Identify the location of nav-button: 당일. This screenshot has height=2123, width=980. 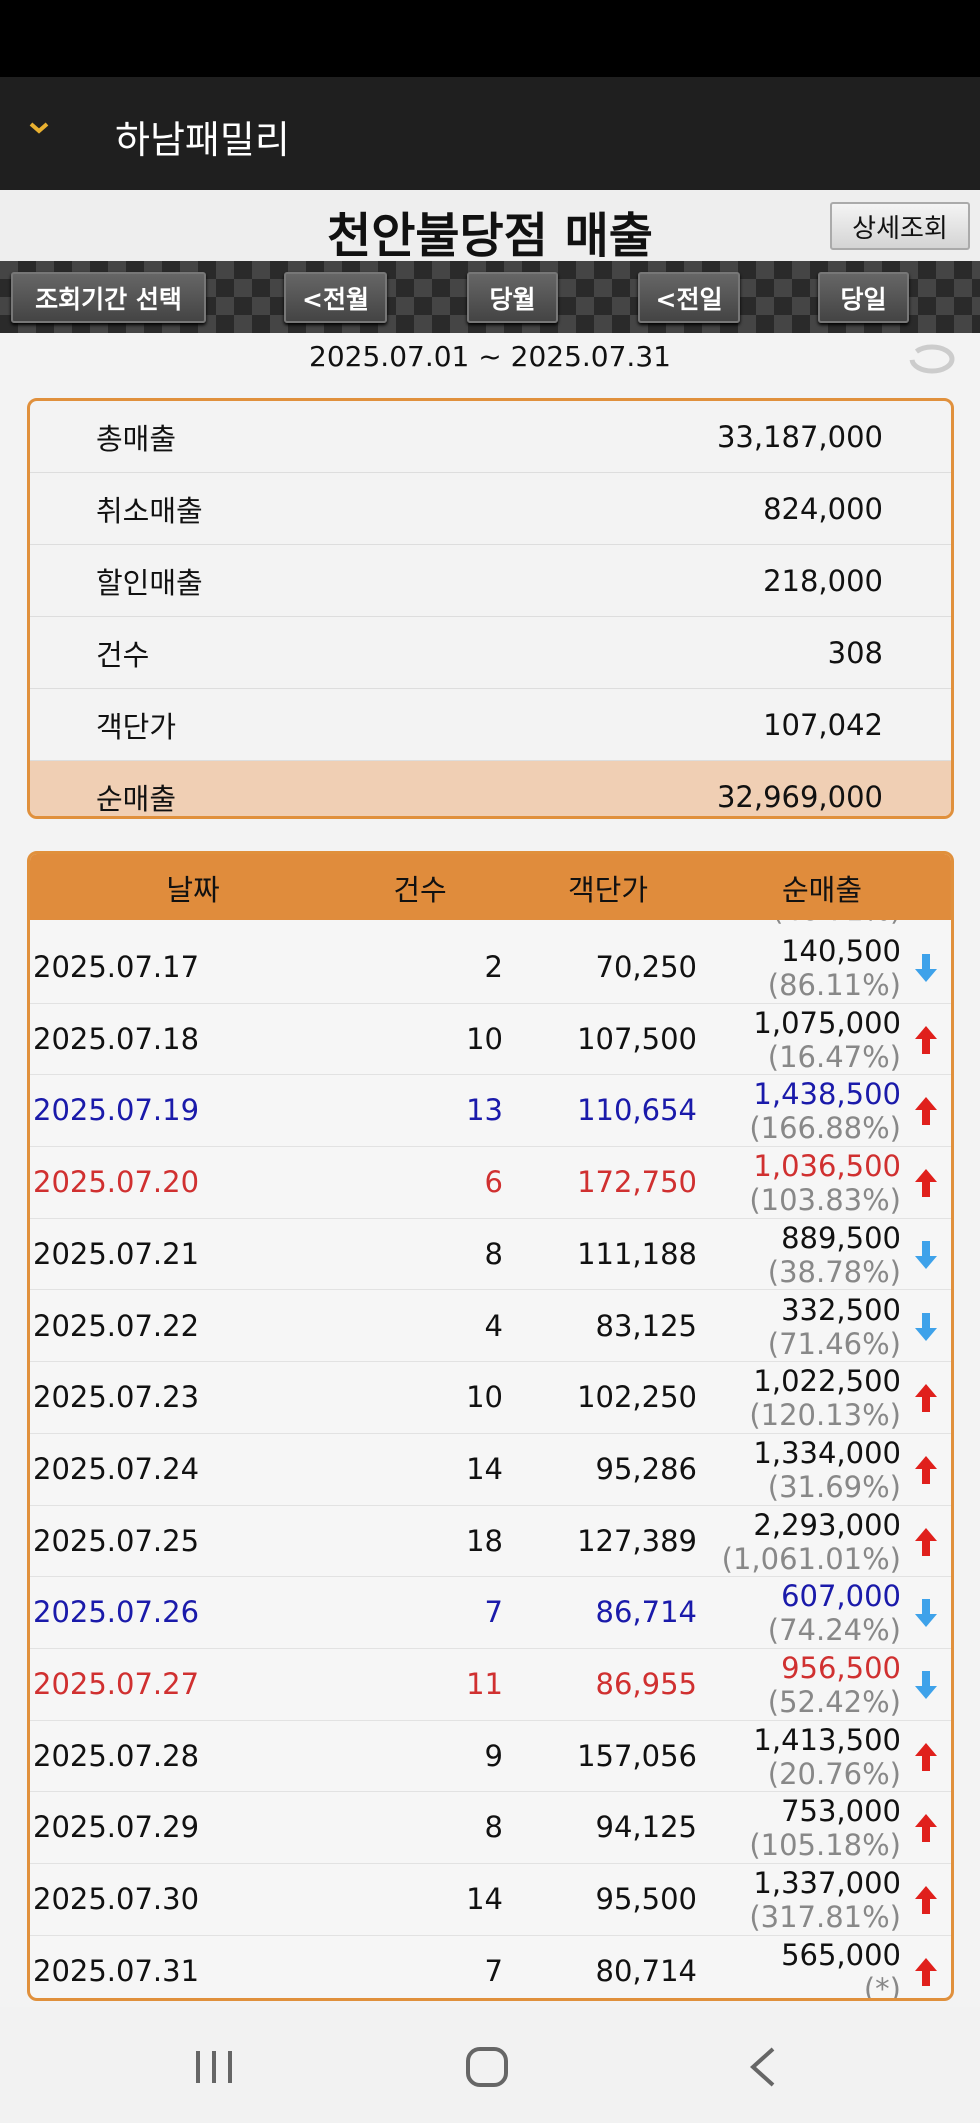
(863, 297).